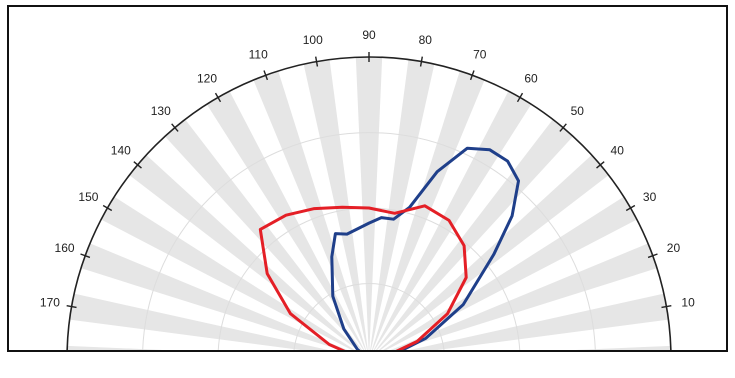 This screenshot has width=735, height=378. Describe the element at coordinates (50, 303) in the screenshot. I see `tick-label: 170` at that location.